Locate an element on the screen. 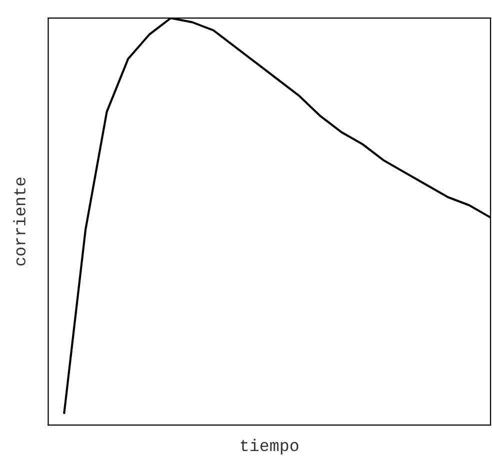  y-axis-title: corriente is located at coordinates (19, 222).